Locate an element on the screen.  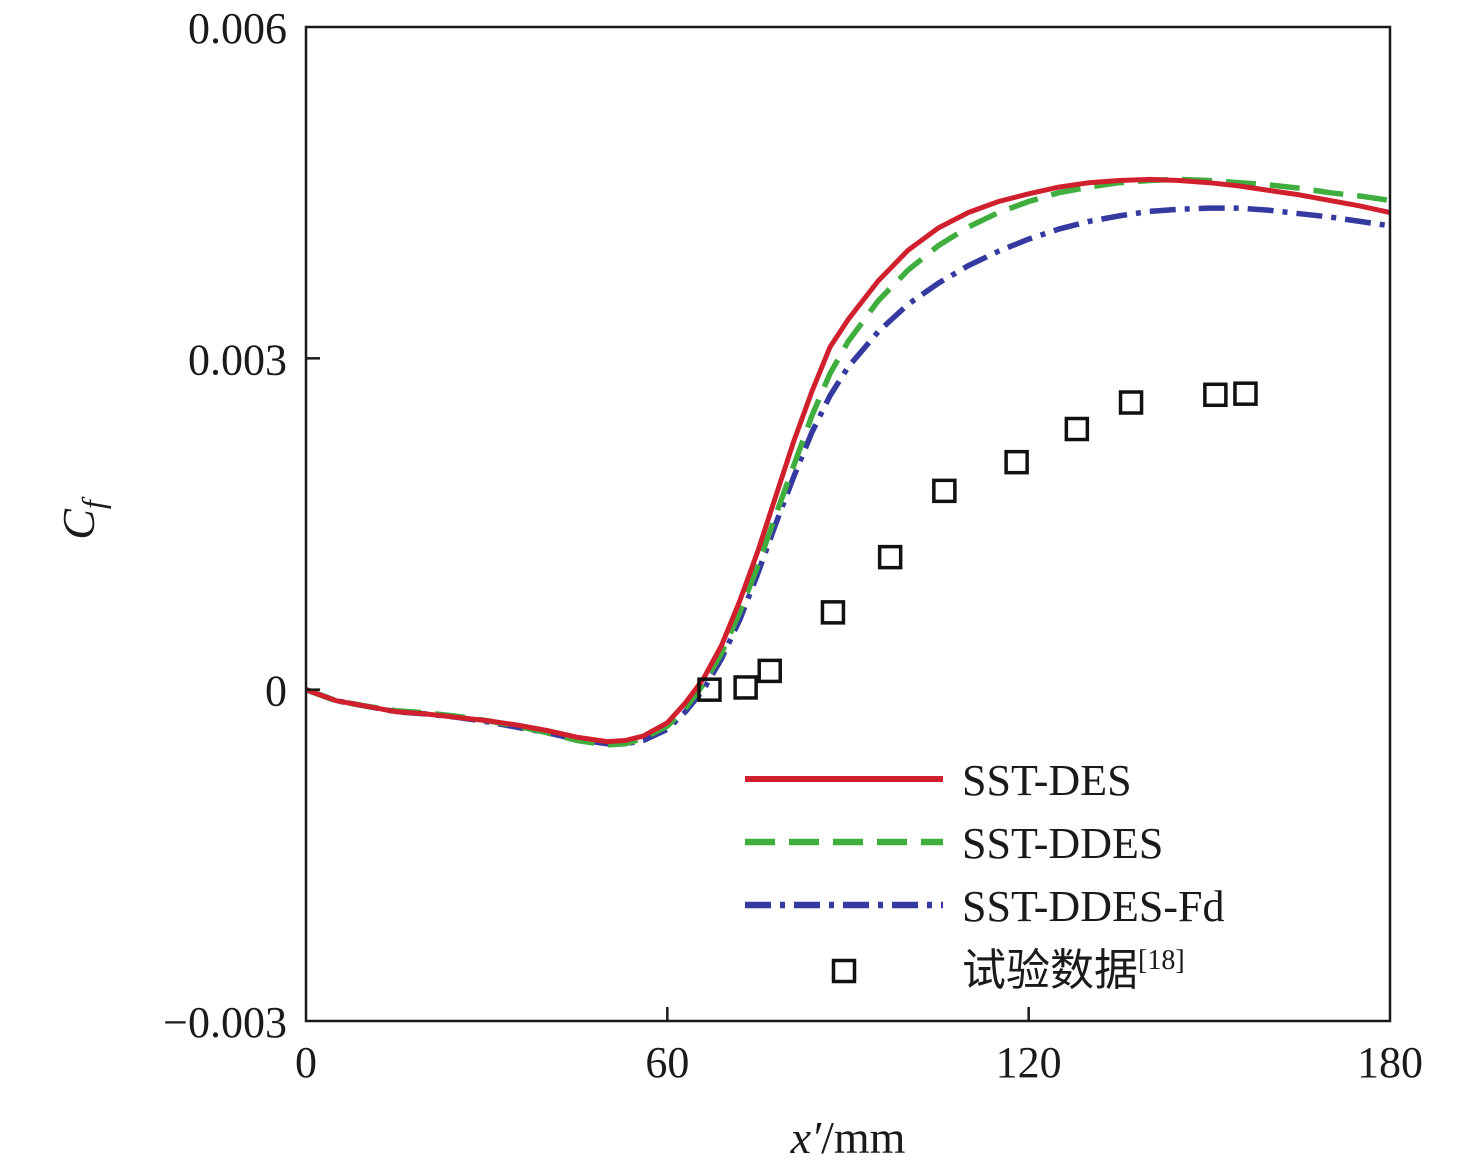
y-tick-label: 0.006 is located at coordinates (237, 28).